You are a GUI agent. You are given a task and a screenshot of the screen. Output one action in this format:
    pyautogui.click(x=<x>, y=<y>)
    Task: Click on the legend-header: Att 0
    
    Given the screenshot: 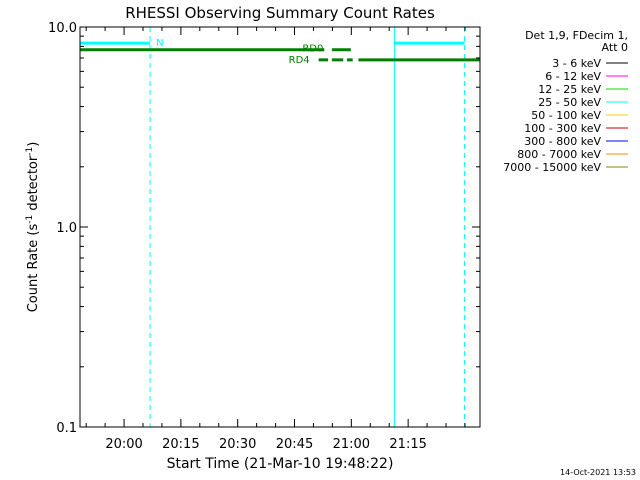 What is the action you would take?
    pyautogui.click(x=615, y=47)
    